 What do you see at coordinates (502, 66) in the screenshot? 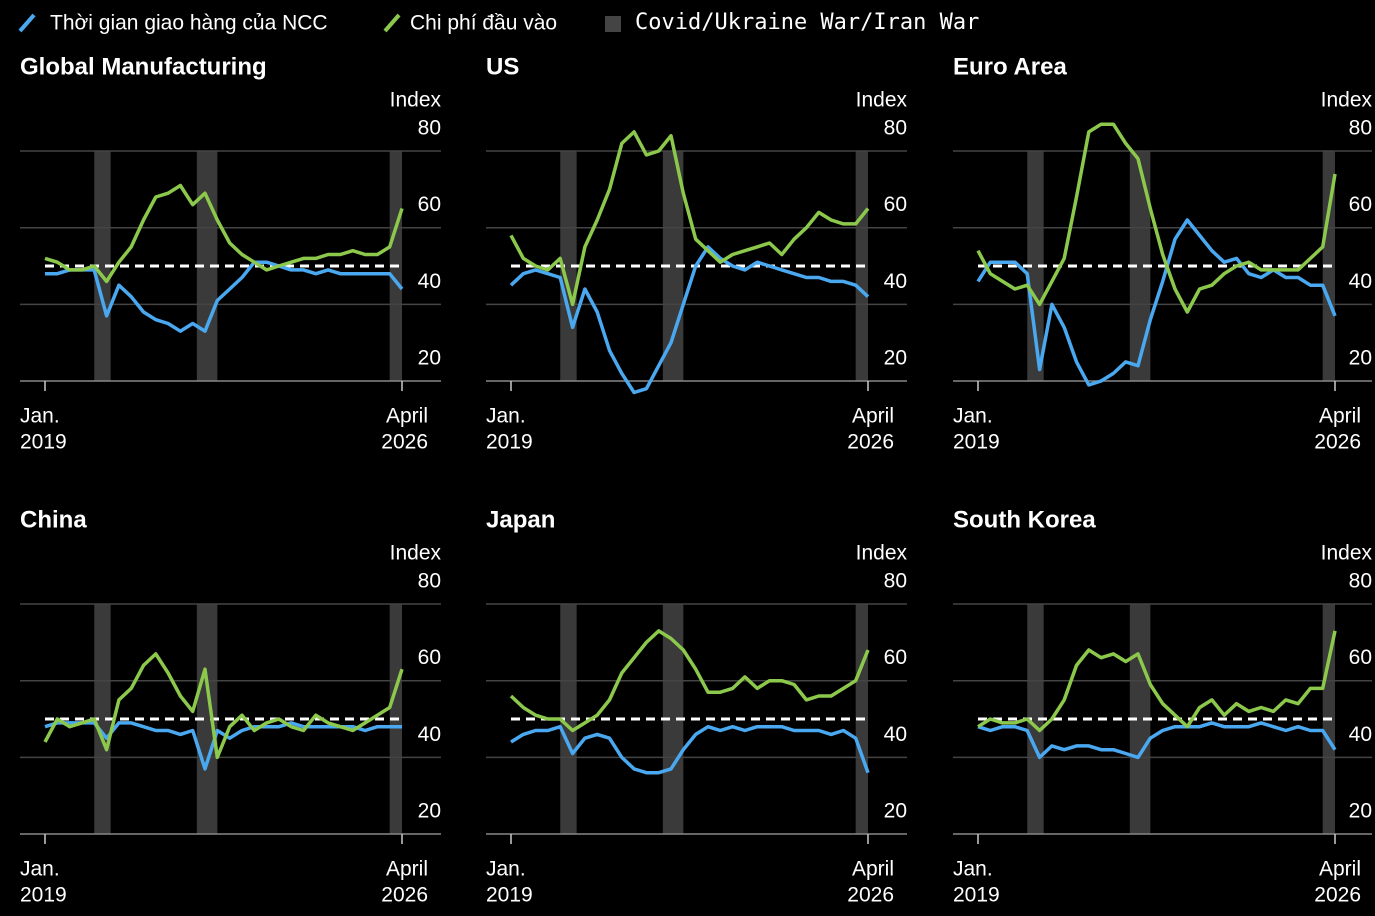
I see `chart-title: US` at bounding box center [502, 66].